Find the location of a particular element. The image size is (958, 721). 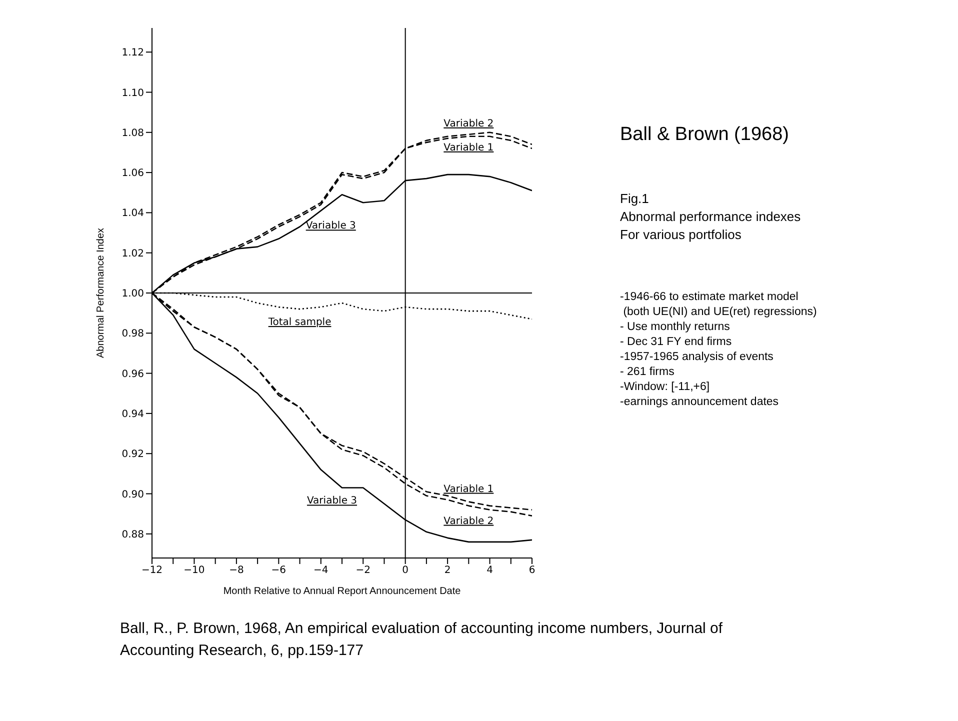

x-tick-label: 2 is located at coordinates (447, 570).